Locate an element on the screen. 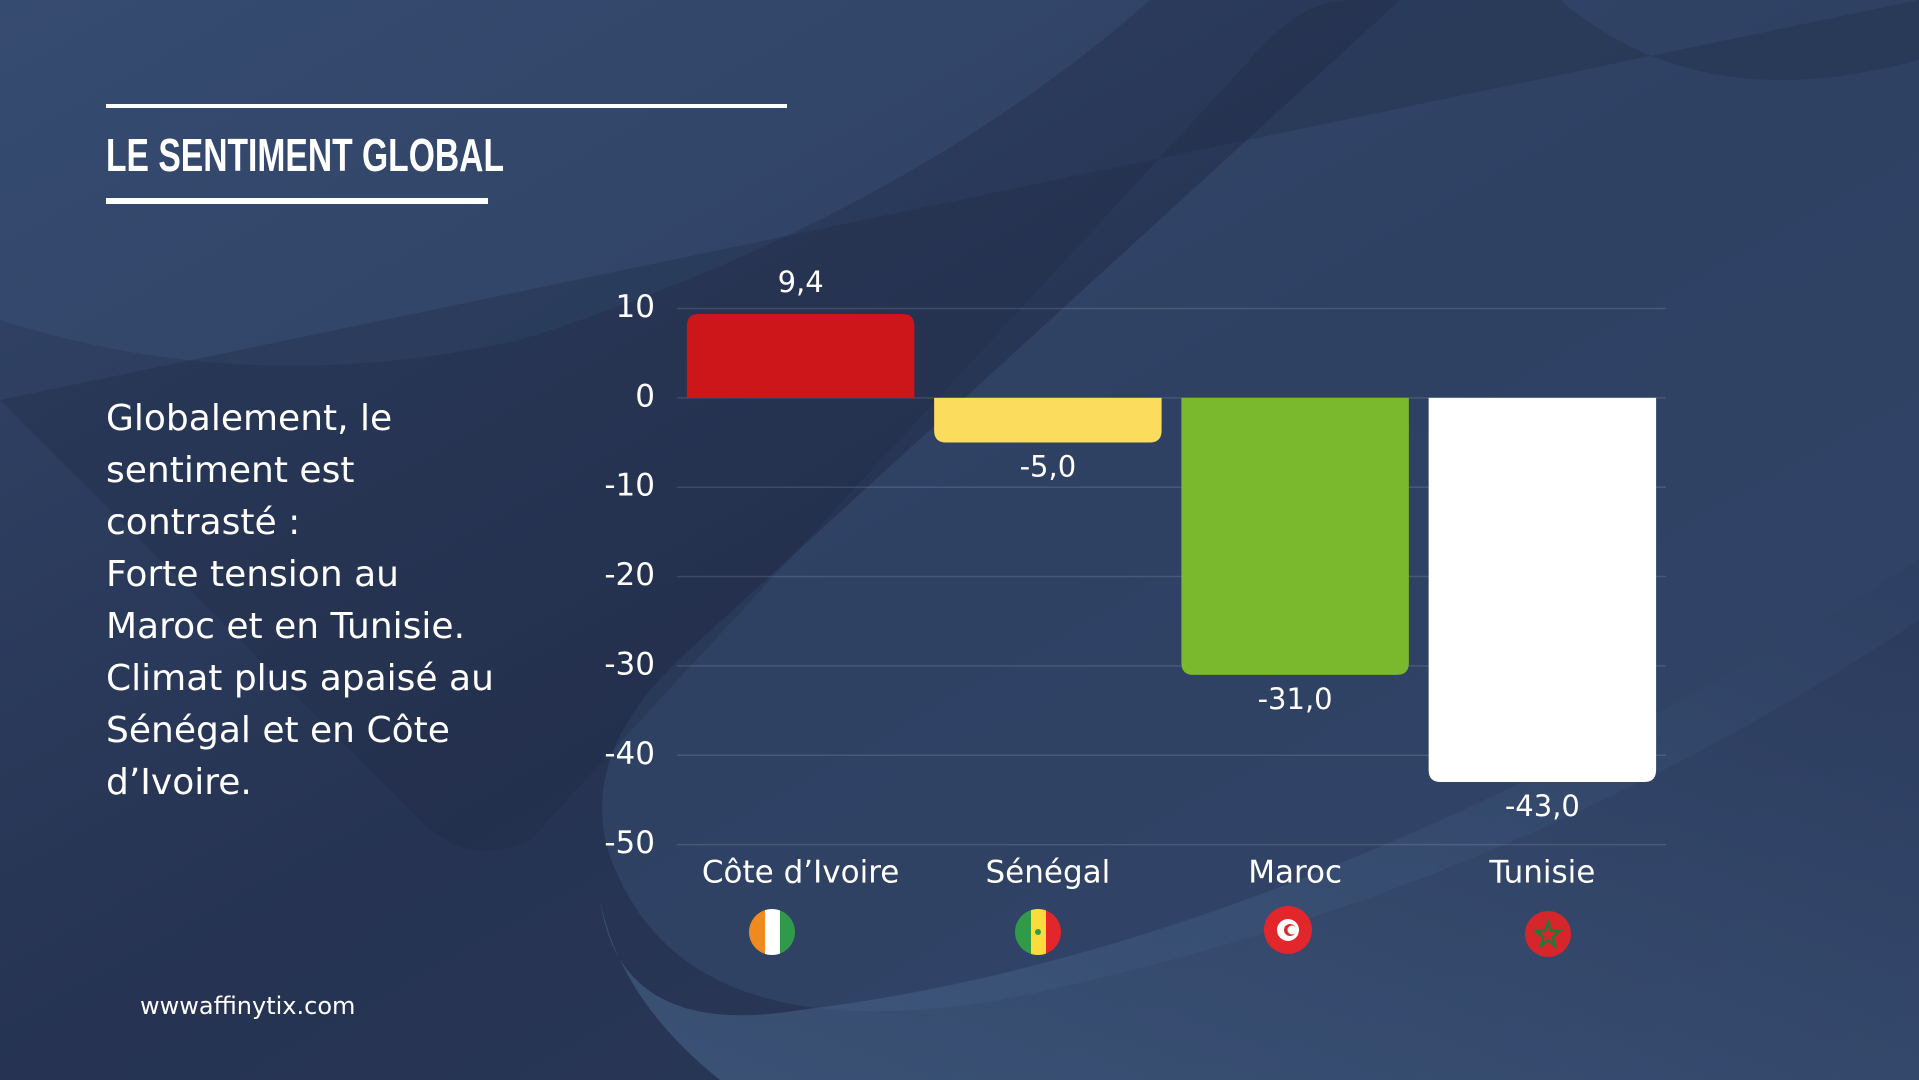 The width and height of the screenshot is (1919, 1080). description-line: Maroc et en Tunisie. is located at coordinates (285, 626).